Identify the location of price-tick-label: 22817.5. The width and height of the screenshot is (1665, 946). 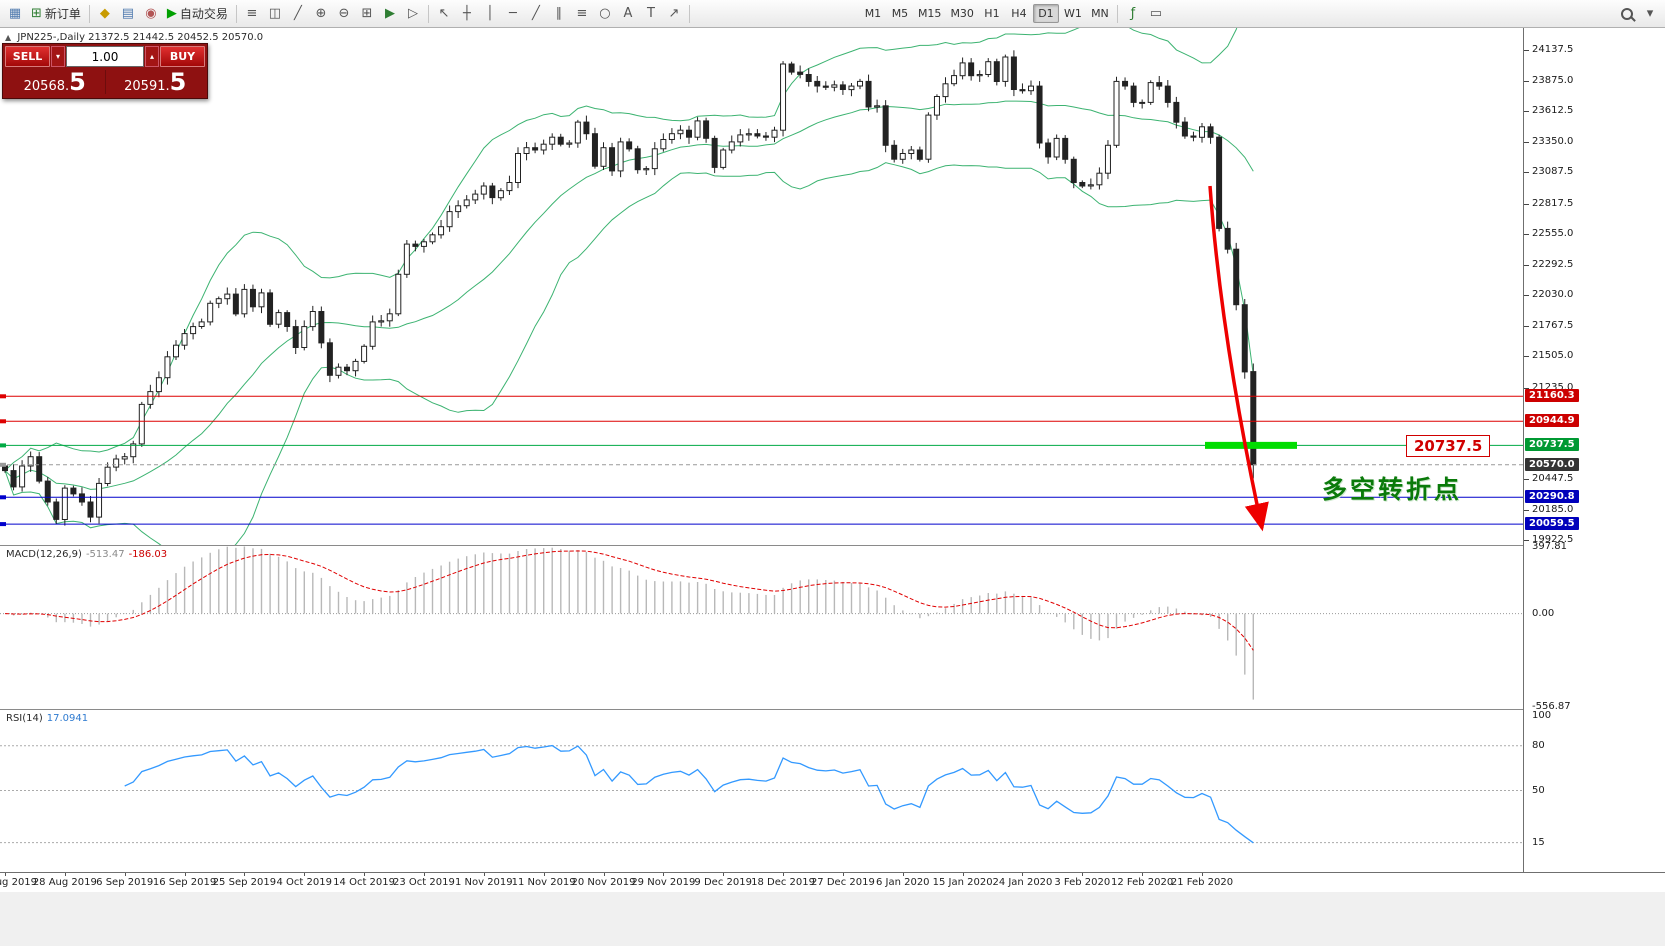
(1553, 203).